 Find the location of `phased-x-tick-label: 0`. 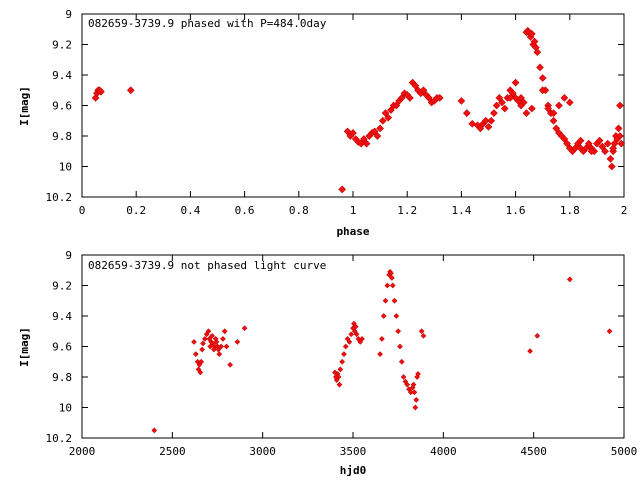

phased-x-tick-label: 0 is located at coordinates (82, 210).